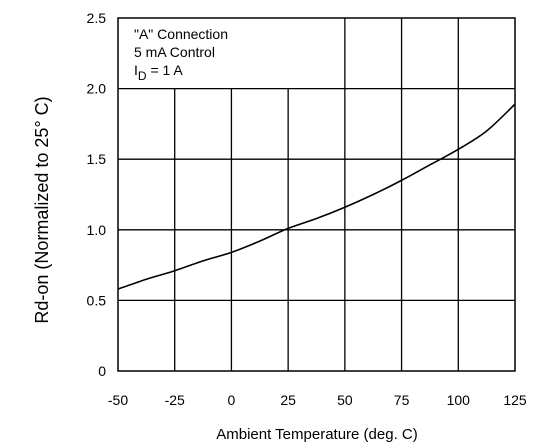 The width and height of the screenshot is (535, 445). Describe the element at coordinates (232, 400) in the screenshot. I see `x-tick-label: 0` at that location.